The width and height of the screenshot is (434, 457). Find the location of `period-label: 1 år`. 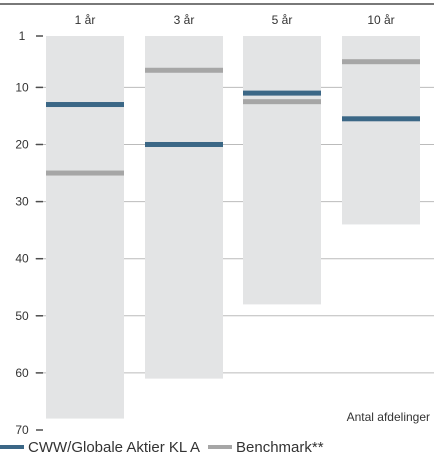

period-label: 1 år is located at coordinates (85, 20).